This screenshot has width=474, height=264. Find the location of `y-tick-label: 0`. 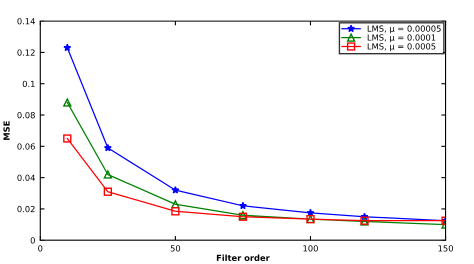

y-tick-label: 0 is located at coordinates (32, 240).